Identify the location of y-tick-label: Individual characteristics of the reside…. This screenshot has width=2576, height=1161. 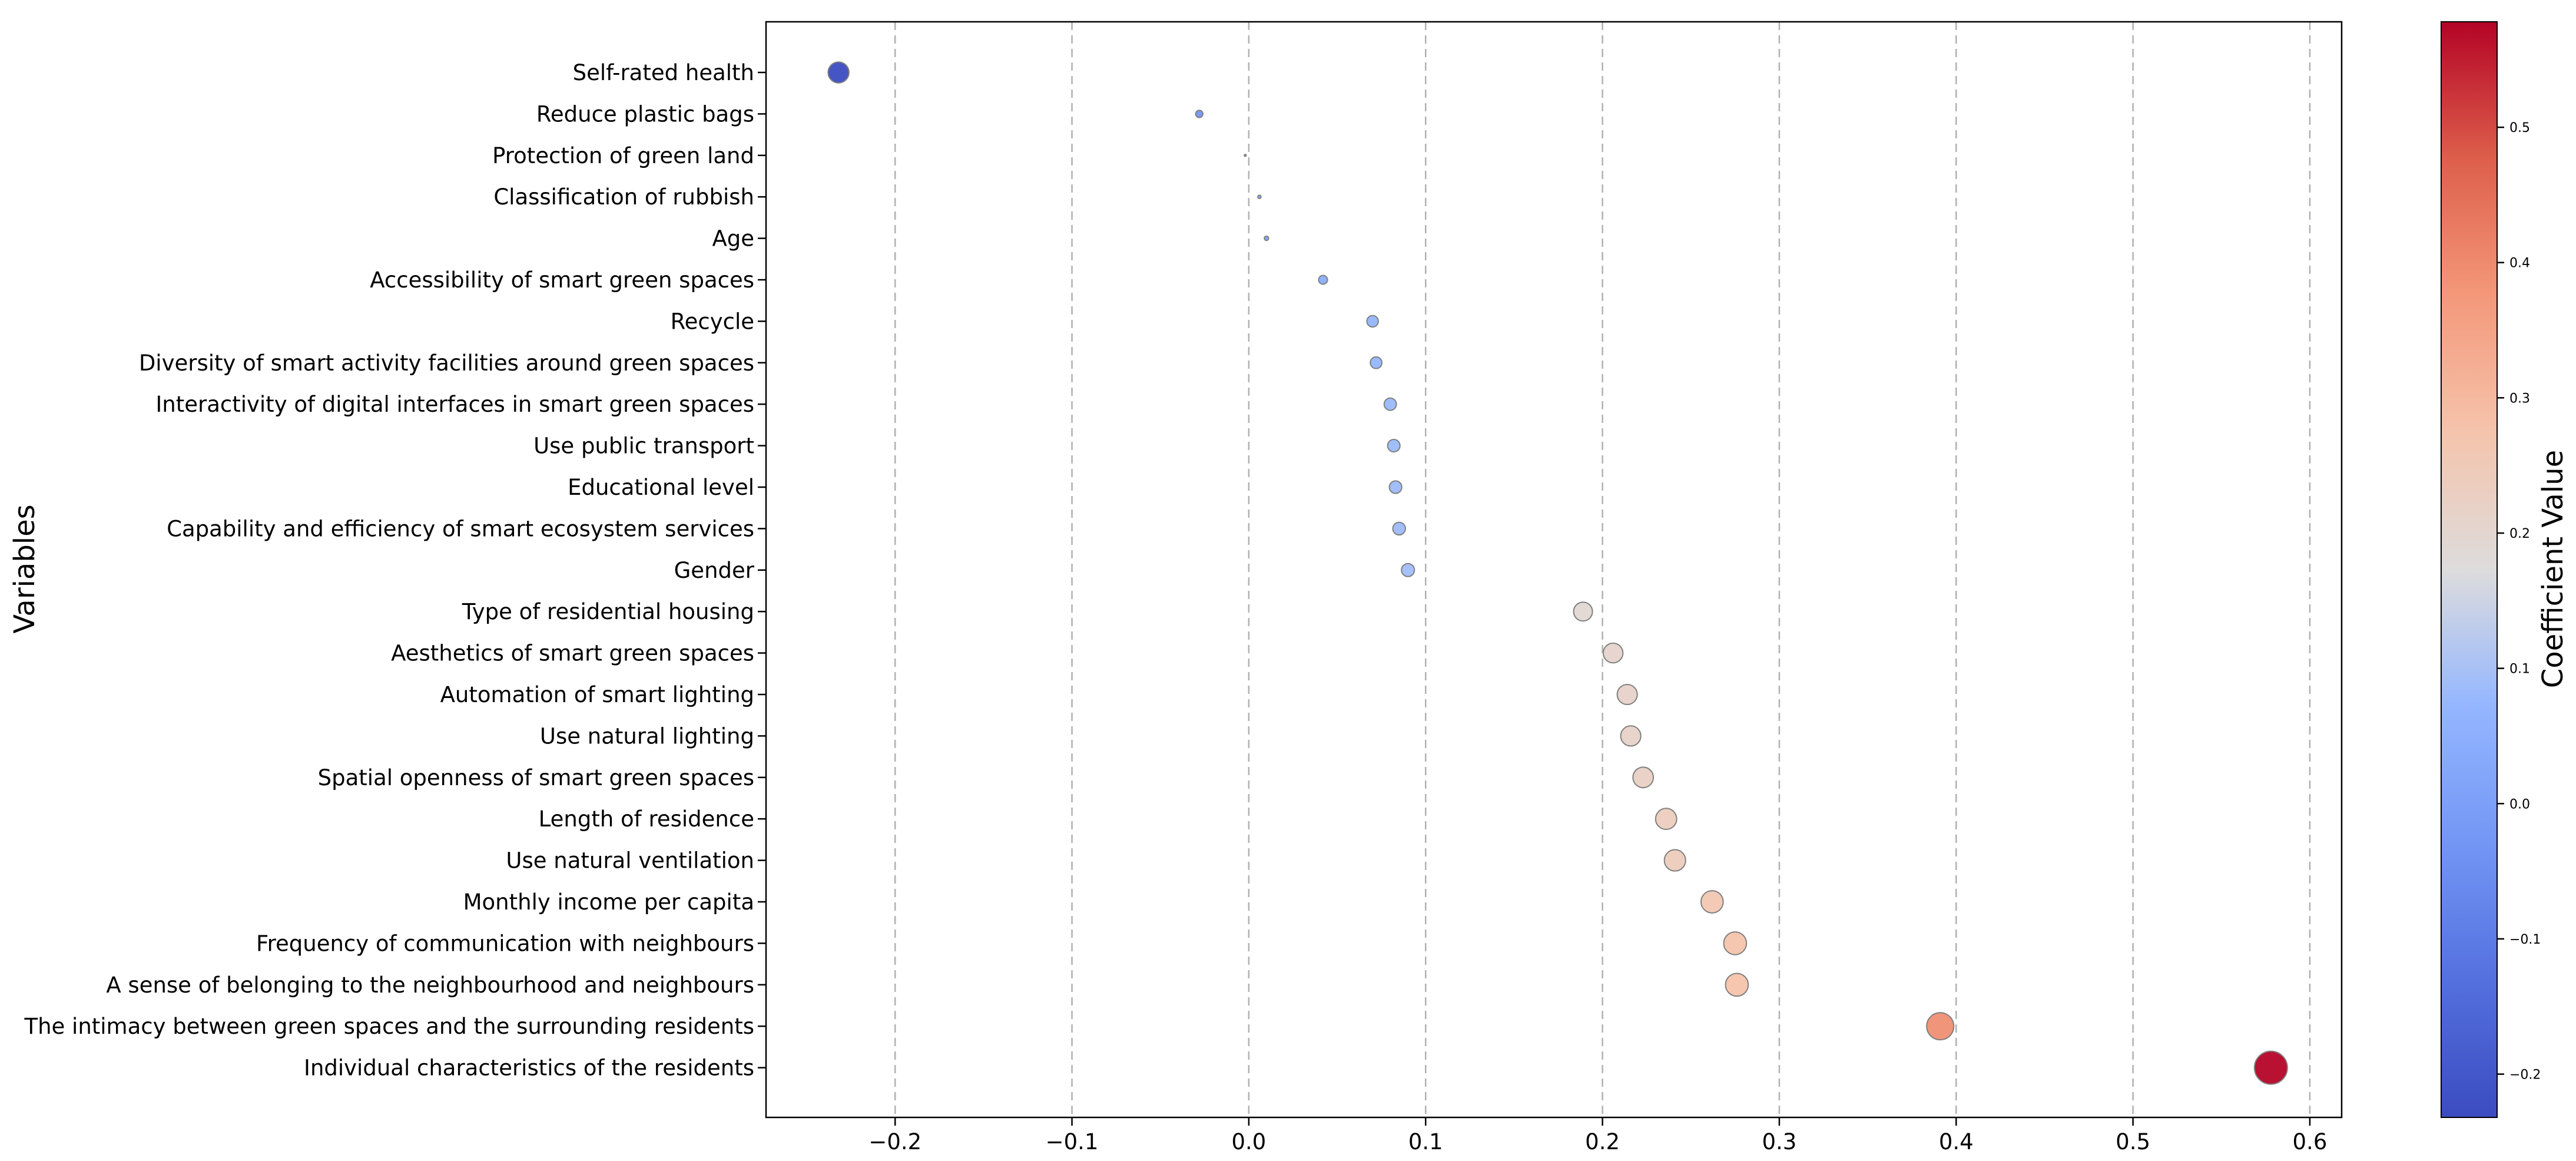
(529, 1068).